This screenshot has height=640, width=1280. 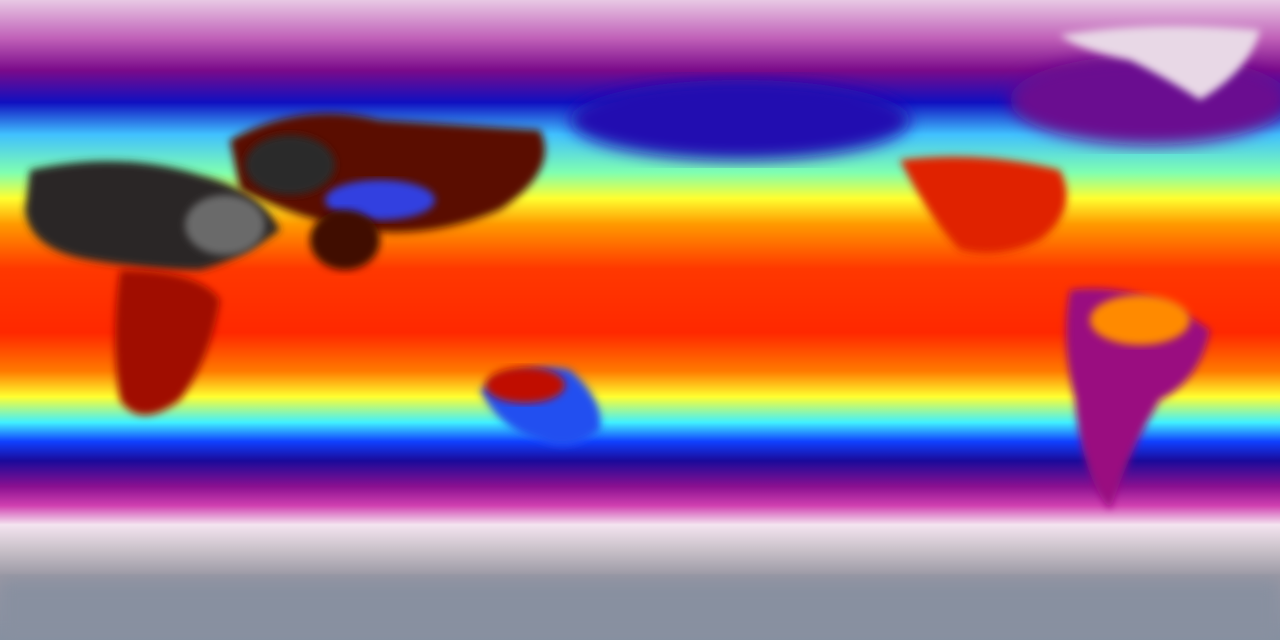 I want to click on australia-north, so click(x=525, y=385).